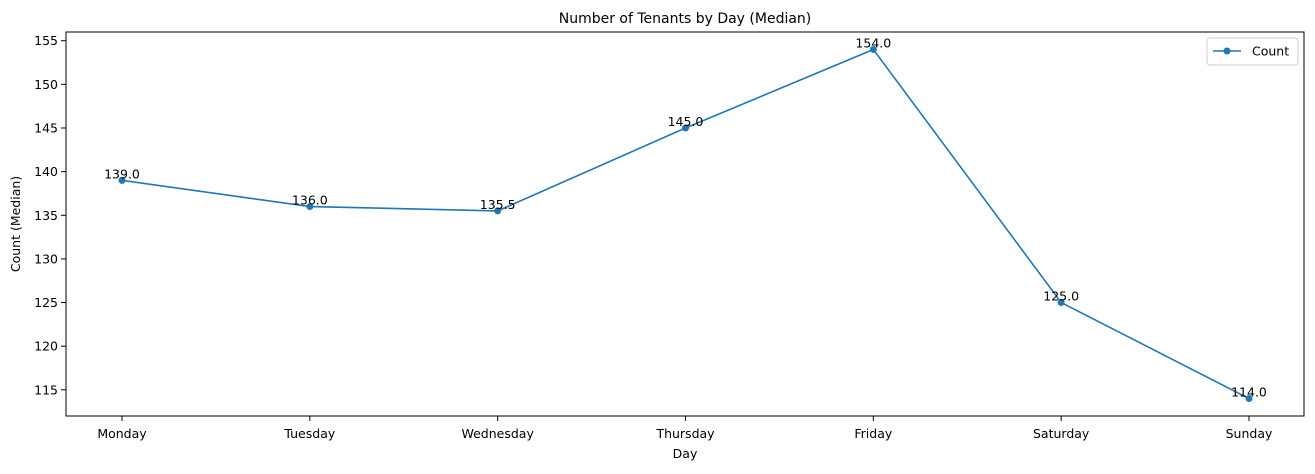  I want to click on data-point-label: 125.0, so click(1061, 296).